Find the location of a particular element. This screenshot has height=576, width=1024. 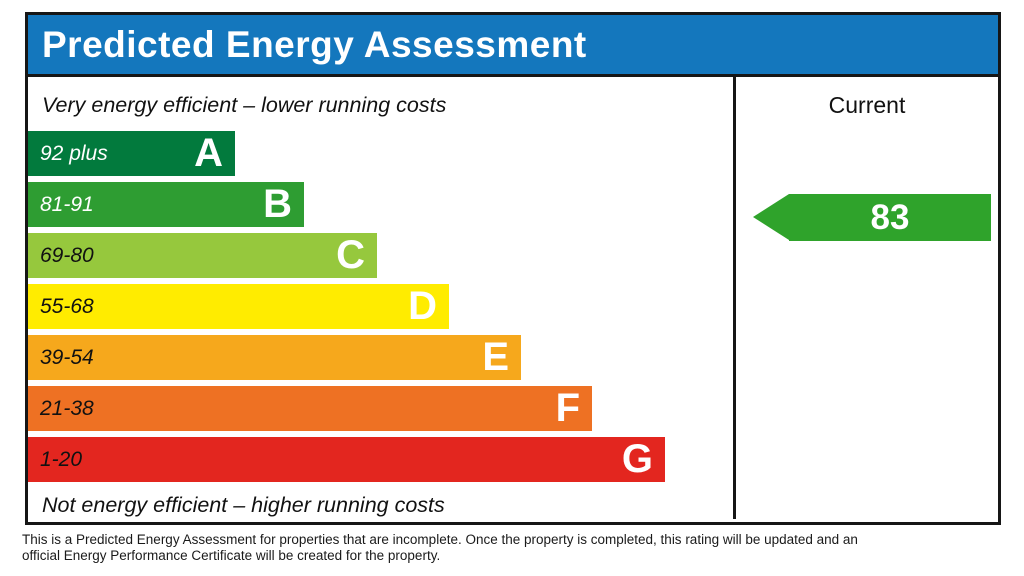

band-letter: C is located at coordinates (350, 255).